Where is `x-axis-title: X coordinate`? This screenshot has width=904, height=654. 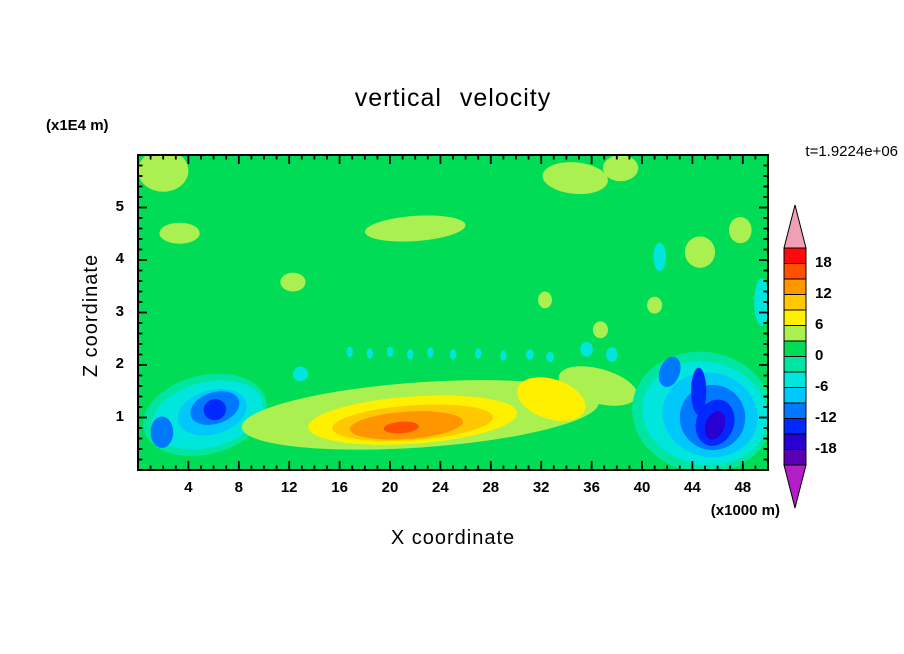 x-axis-title: X coordinate is located at coordinates (453, 538).